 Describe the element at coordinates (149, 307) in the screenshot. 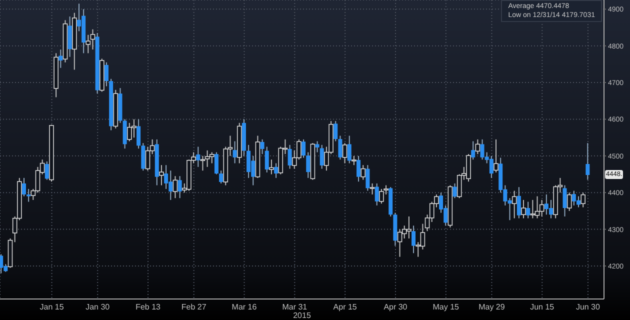

I see `x-tick-label: Feb 13` at that location.